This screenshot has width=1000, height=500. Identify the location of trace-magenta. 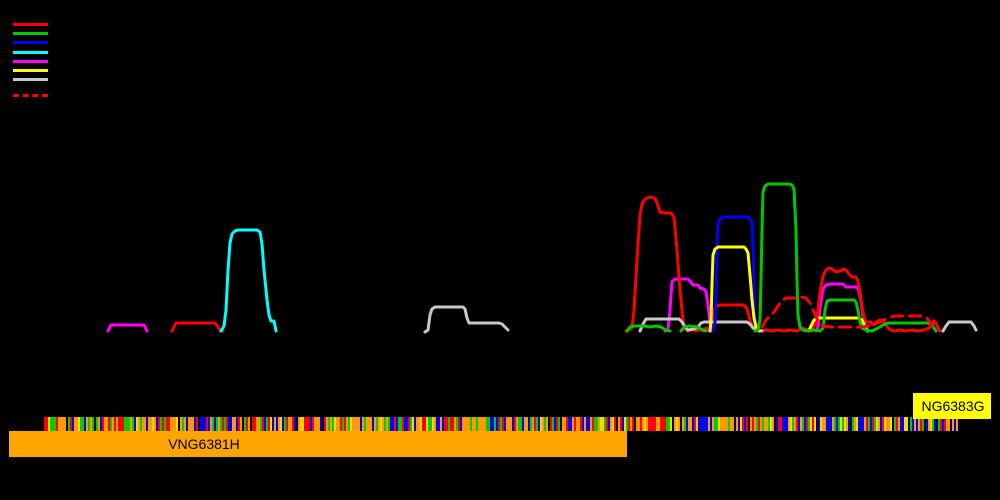
(127, 328).